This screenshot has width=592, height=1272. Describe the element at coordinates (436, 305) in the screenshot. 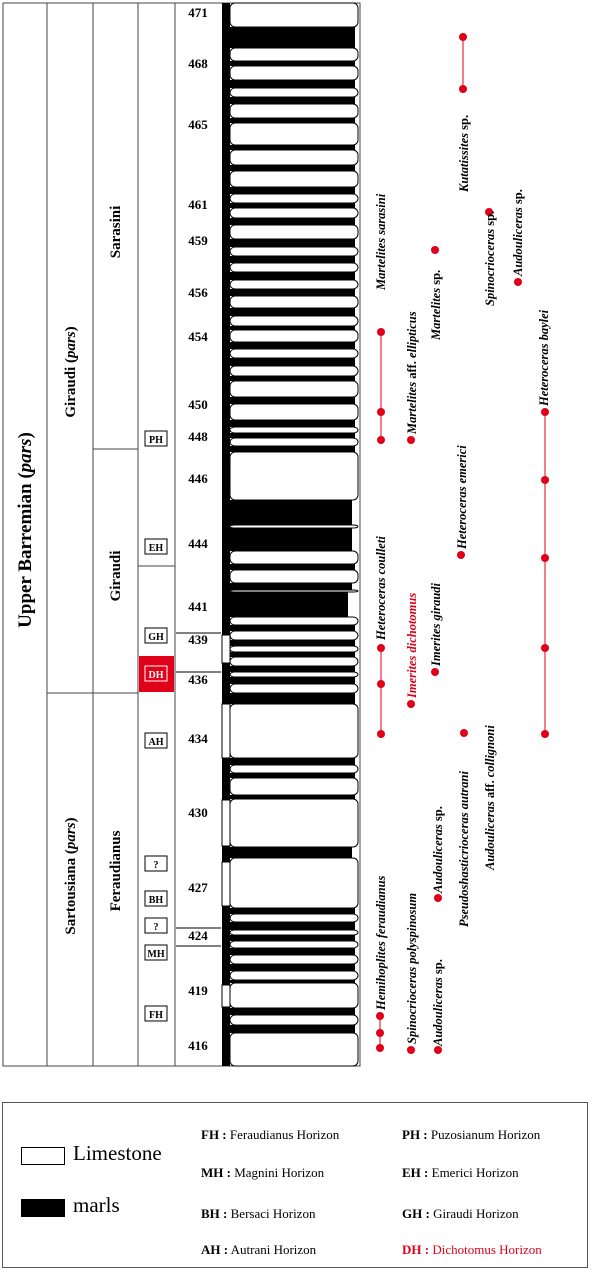

I see `taxon-label: Martelites sp.` at that location.